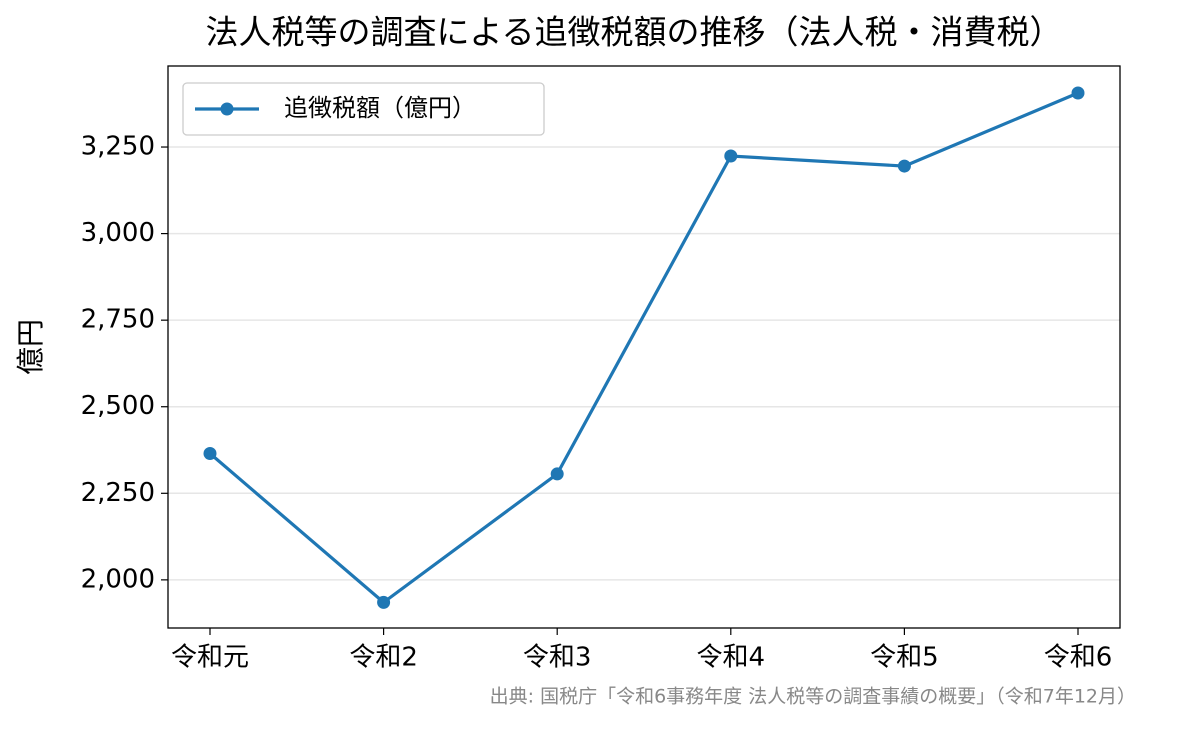 This screenshot has width=1180, height=729. I want to click on x-tick-label: 令和6, so click(1078, 658).